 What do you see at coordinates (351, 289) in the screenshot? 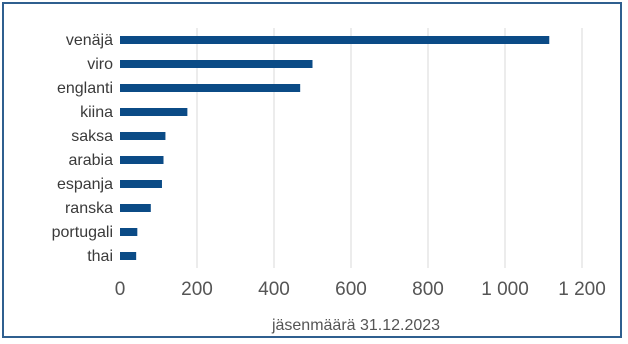
I see `x-tick-label: 600` at bounding box center [351, 289].